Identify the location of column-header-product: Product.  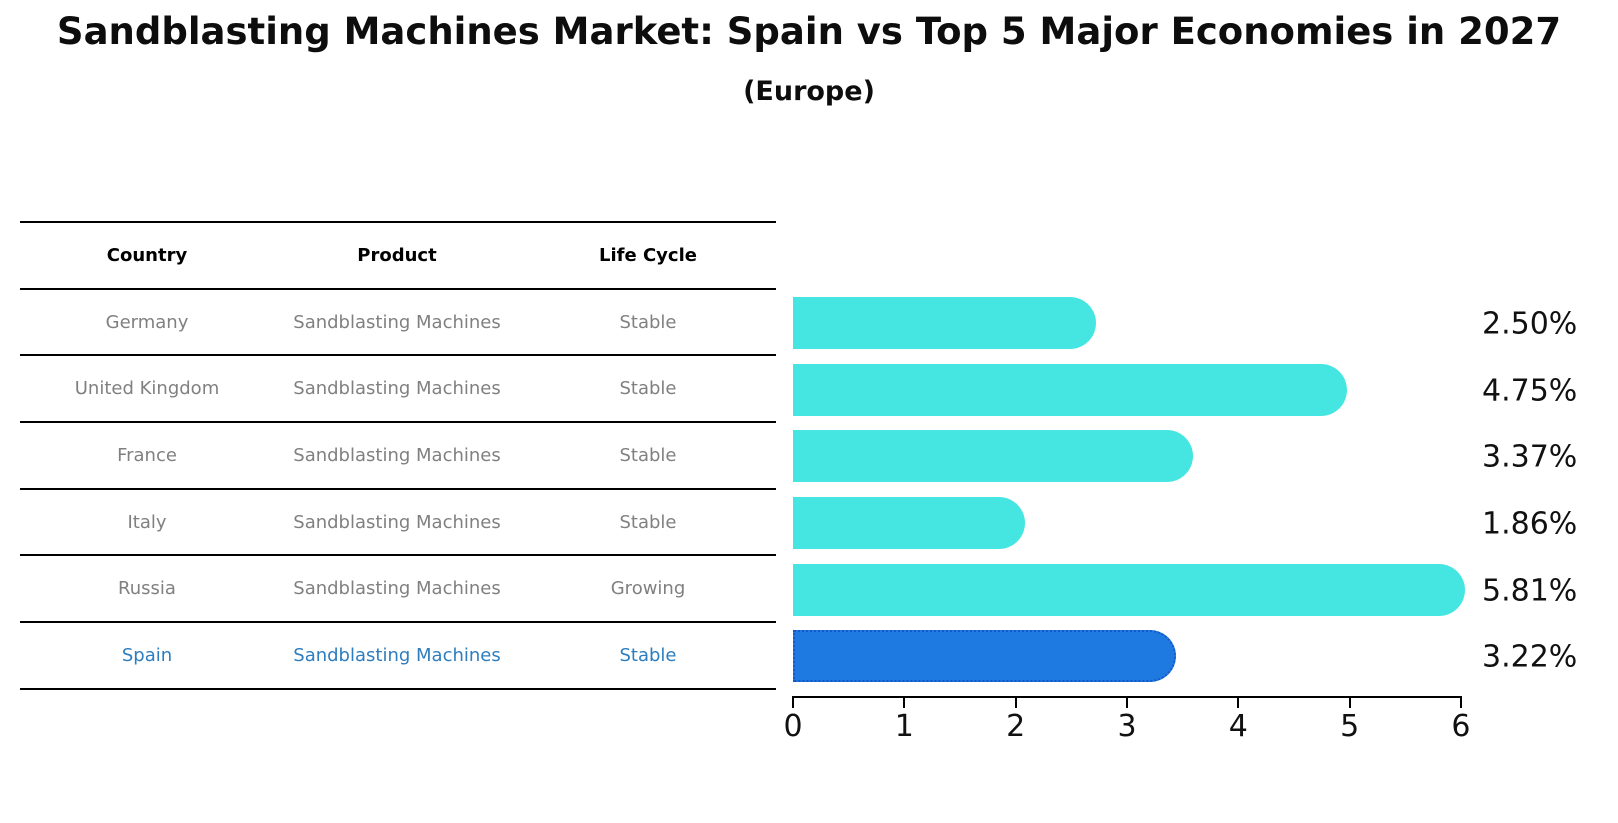
(397, 255).